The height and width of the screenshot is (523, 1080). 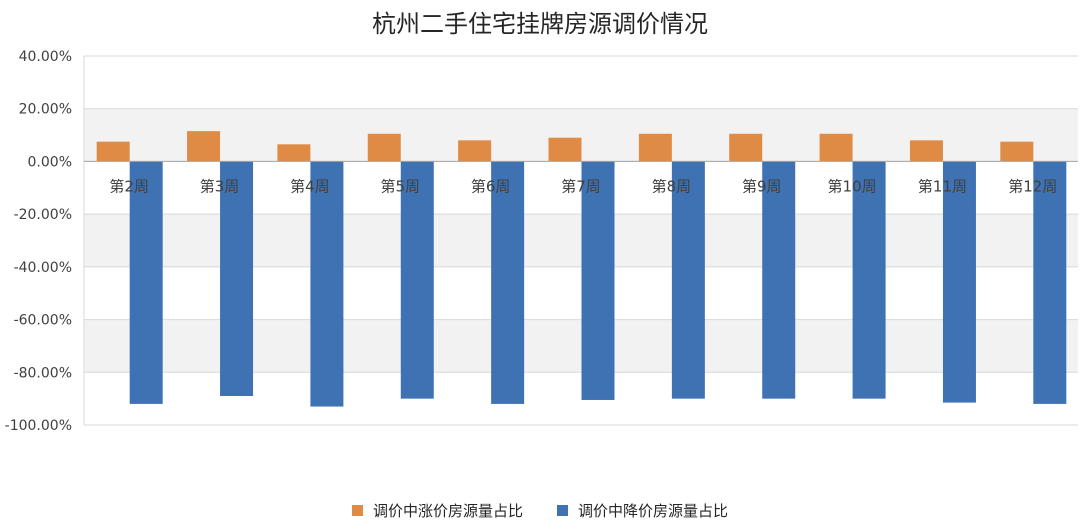 What do you see at coordinates (1032, 186) in the screenshot?
I see `x-category-label: 第12周` at bounding box center [1032, 186].